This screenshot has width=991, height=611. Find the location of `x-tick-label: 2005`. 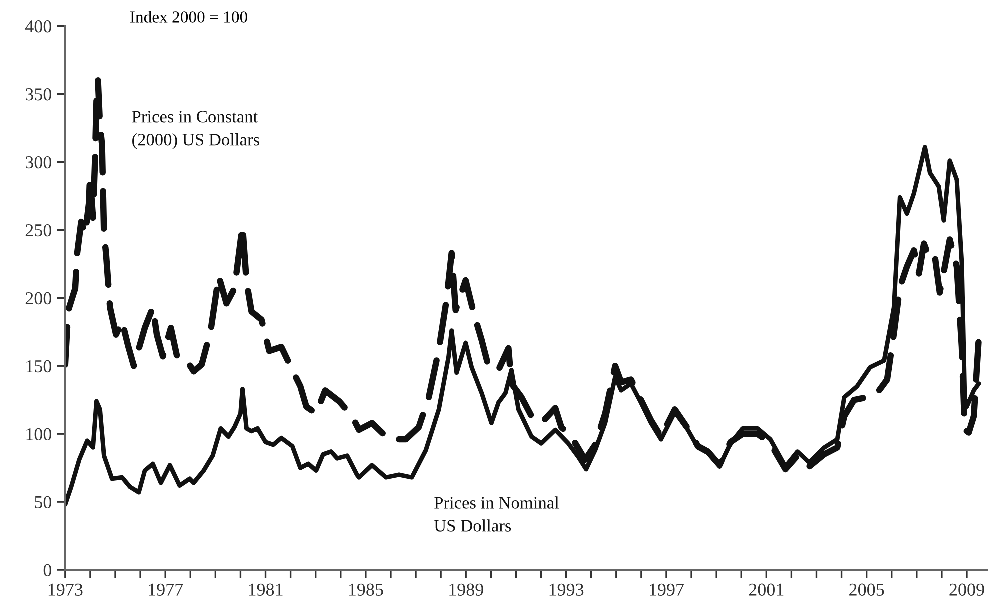

x-tick-label: 2005 is located at coordinates (867, 590).